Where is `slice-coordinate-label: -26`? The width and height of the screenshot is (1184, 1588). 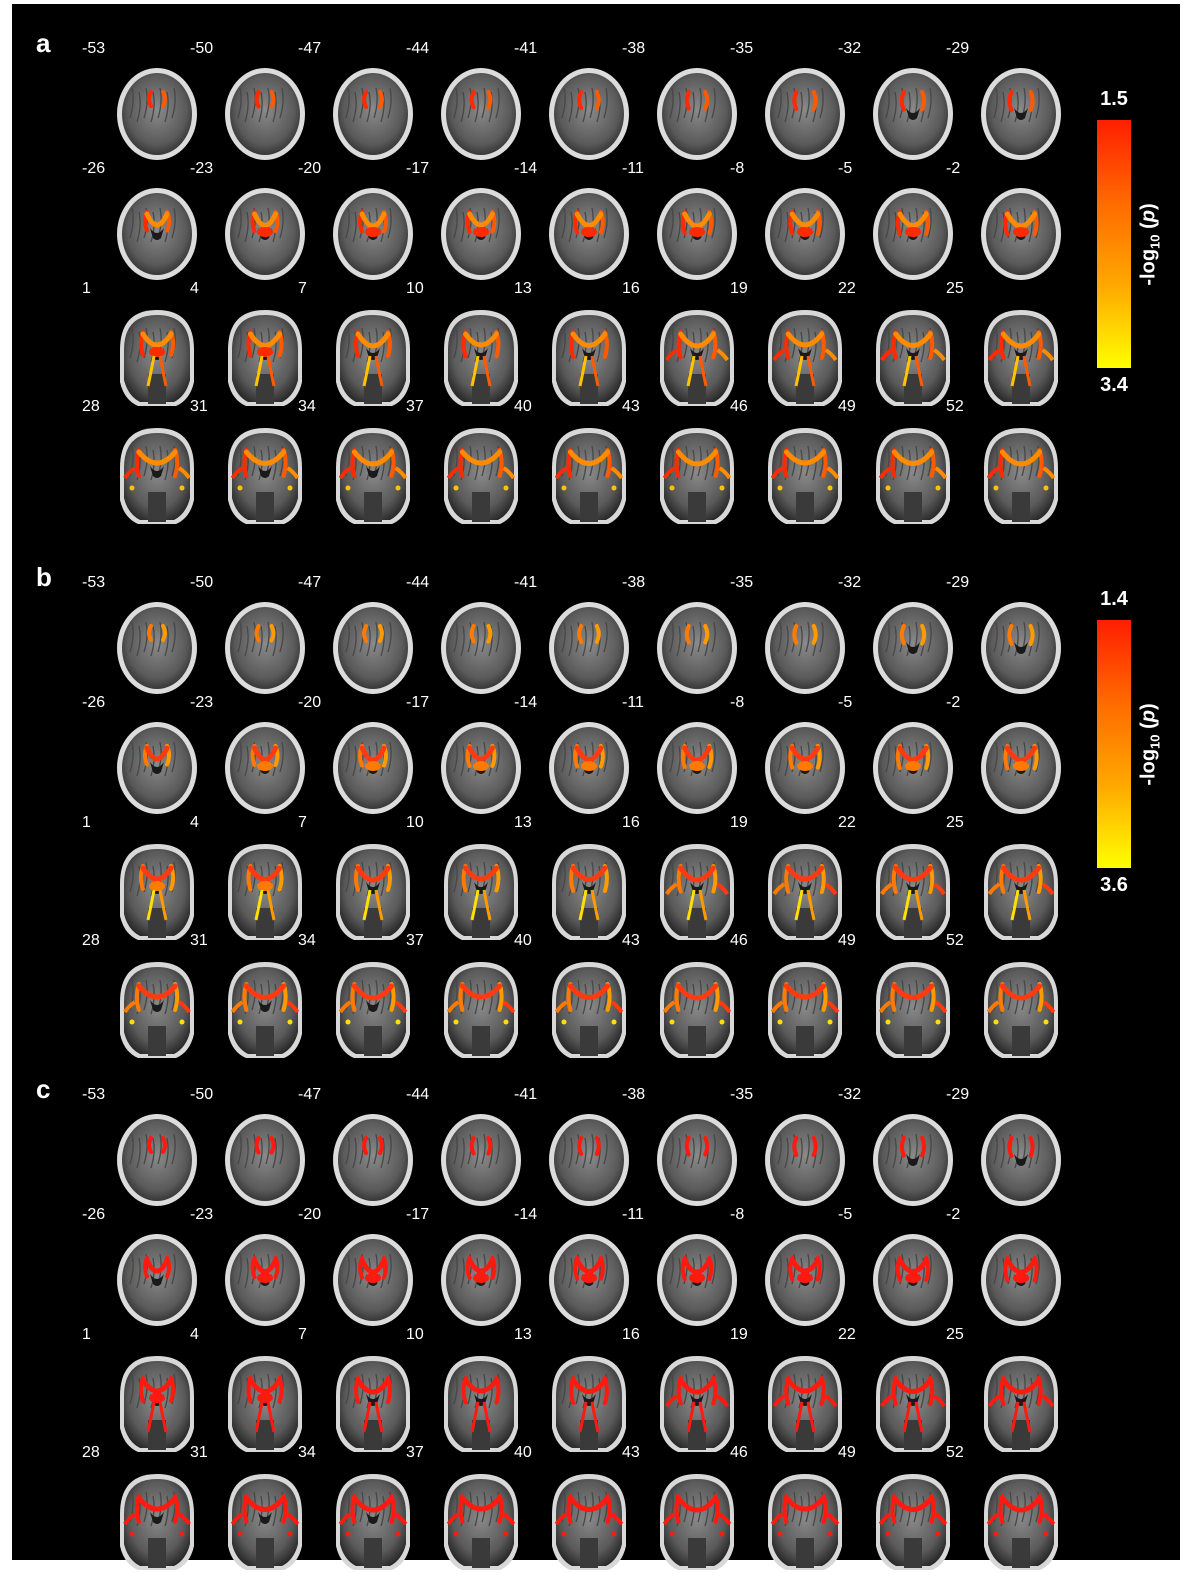
slice-coordinate-label: -26 is located at coordinates (94, 702).